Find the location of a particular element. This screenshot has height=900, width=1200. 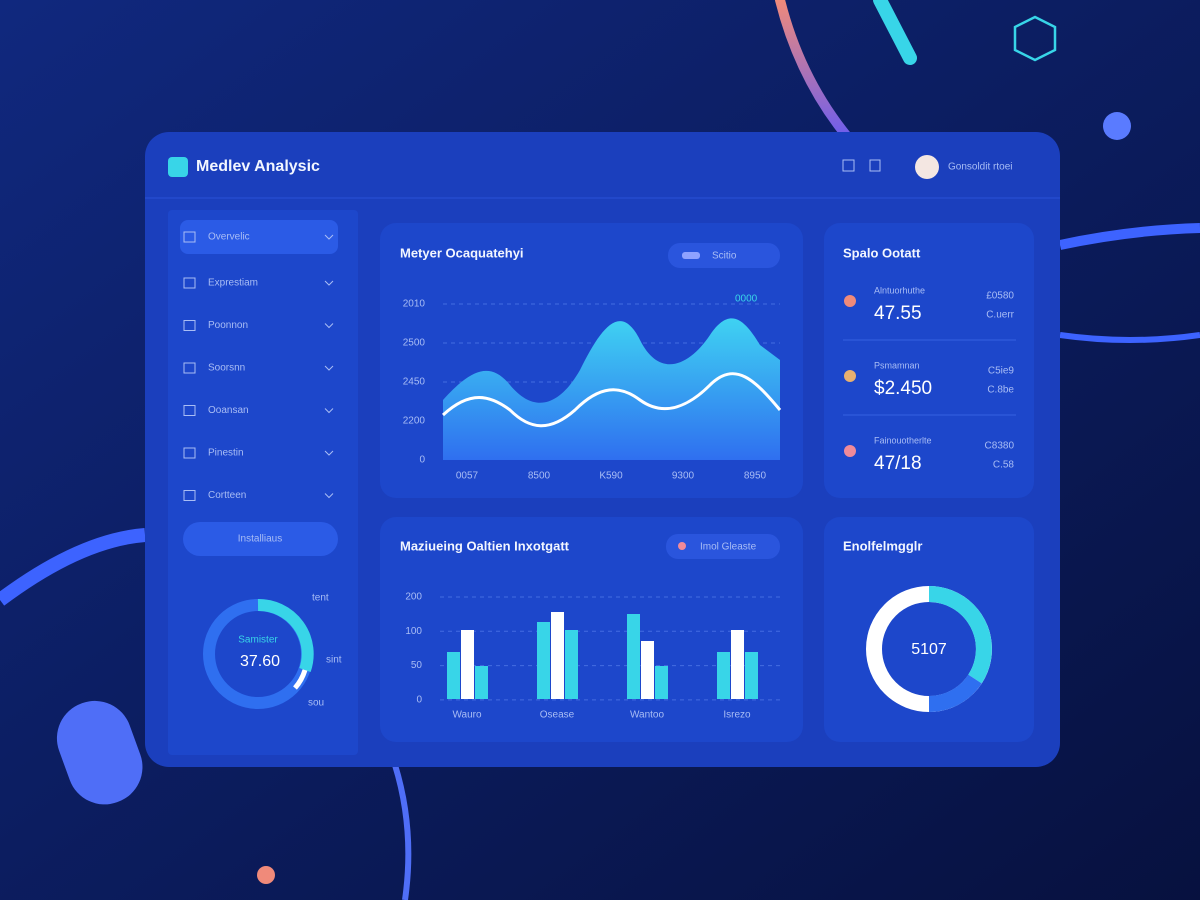

decor-bar is located at coordinates (895, 32).